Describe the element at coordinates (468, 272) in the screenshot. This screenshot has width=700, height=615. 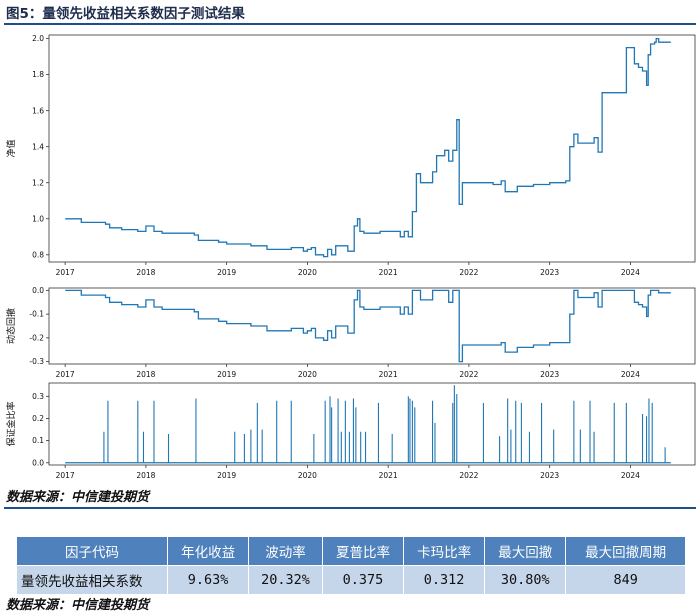
I see `nav-x-tick-label: 2022` at that location.